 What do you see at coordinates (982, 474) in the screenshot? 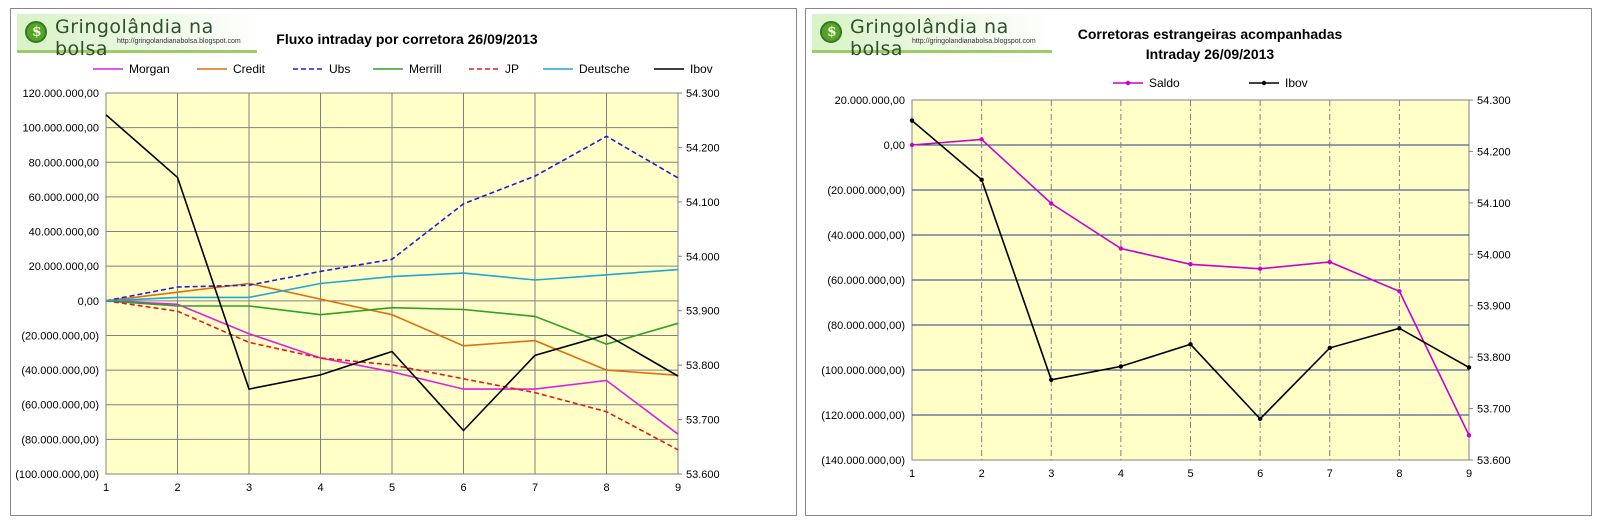
I see `x-tick-label: 2` at bounding box center [982, 474].